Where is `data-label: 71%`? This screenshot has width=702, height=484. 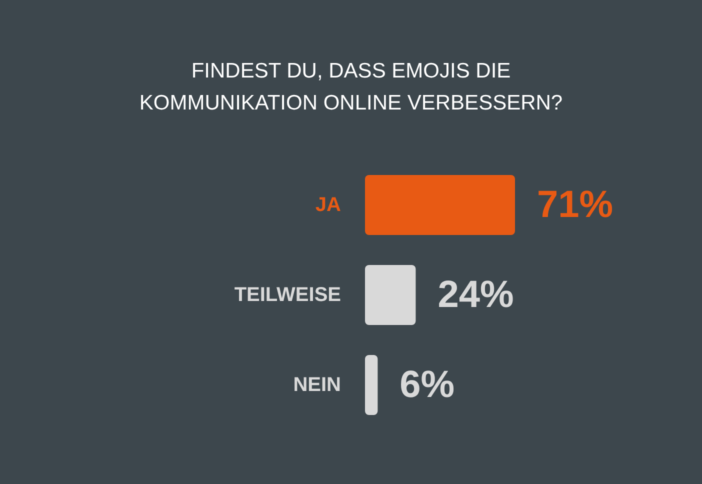 data-label: 71% is located at coordinates (575, 205).